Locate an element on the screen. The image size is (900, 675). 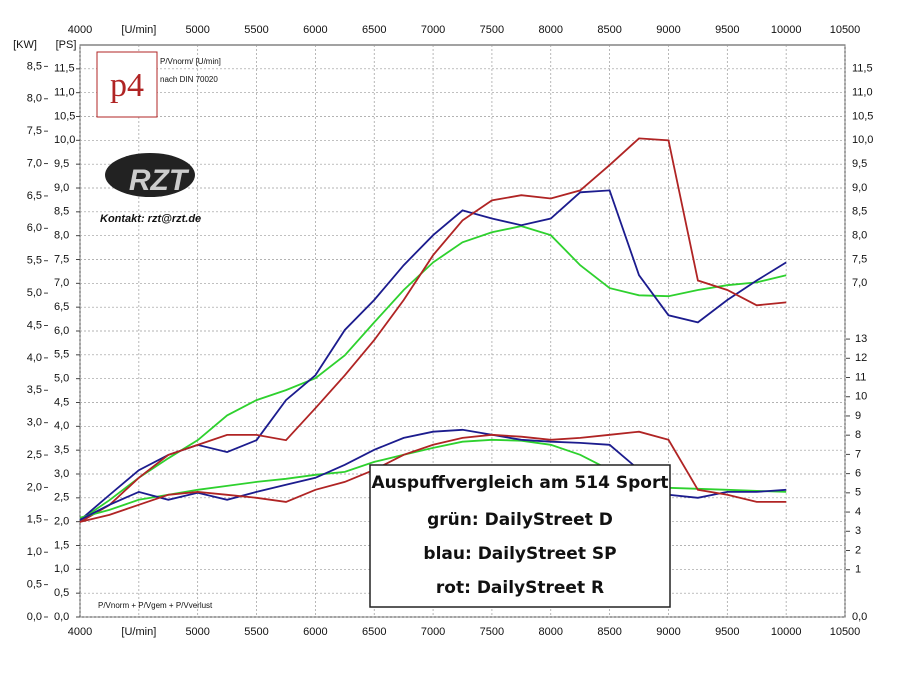
y-tick-label-right: 11,5 is located at coordinates (862, 69).